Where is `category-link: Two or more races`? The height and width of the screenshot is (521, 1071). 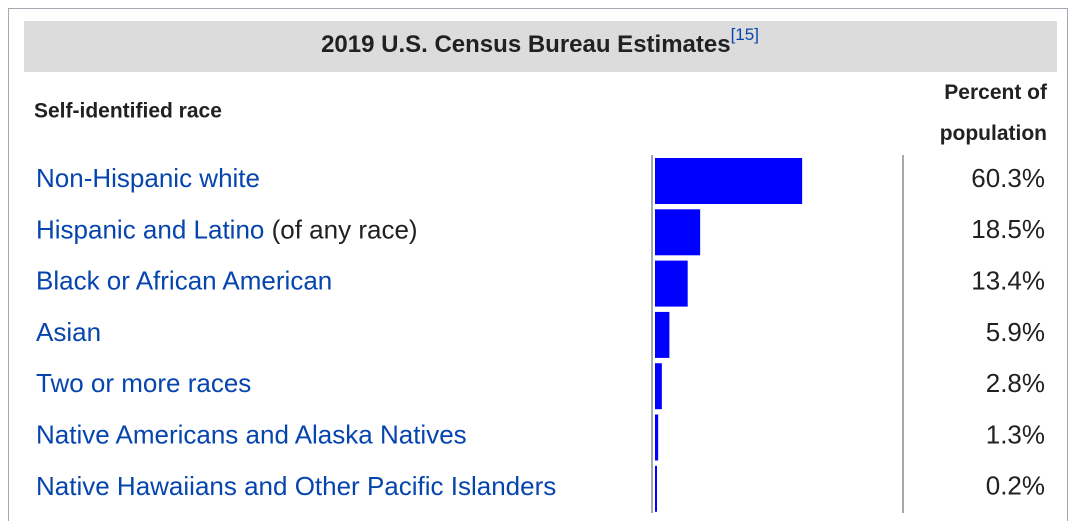 category-link: Two or more races is located at coordinates (143, 383).